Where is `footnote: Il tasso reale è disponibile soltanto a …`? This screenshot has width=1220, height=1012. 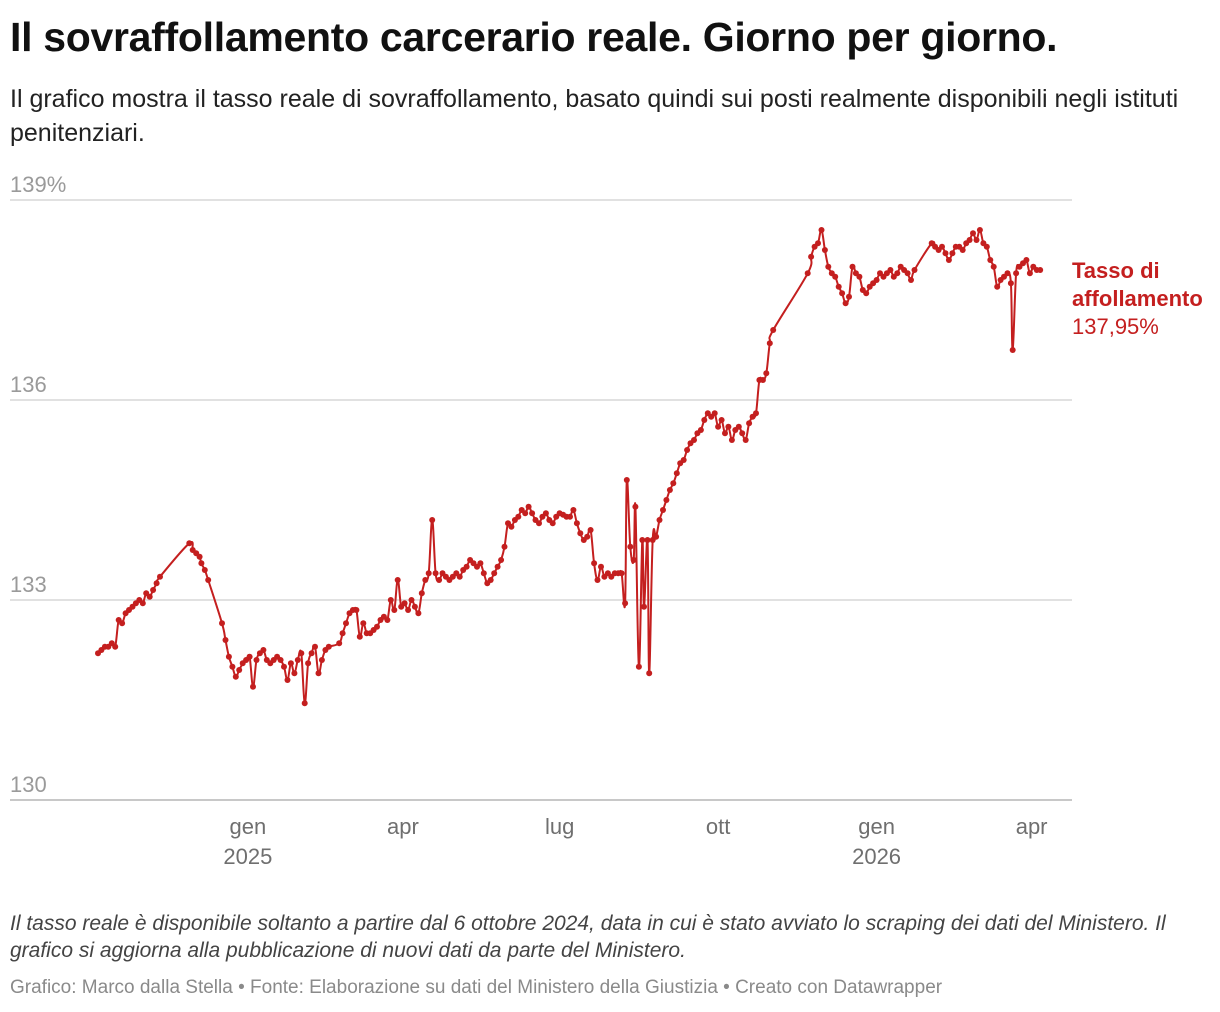 footnote: Il tasso reale è disponibile soltanto a … is located at coordinates (588, 937).